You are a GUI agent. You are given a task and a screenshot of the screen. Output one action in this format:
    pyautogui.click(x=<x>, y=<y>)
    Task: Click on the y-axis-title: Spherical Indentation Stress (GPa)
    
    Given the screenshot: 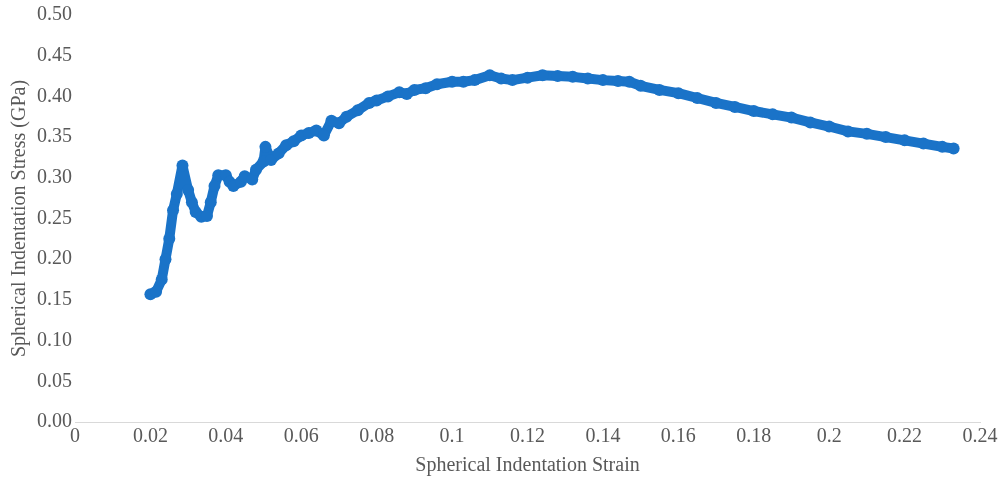 What is the action you would take?
    pyautogui.click(x=19, y=218)
    